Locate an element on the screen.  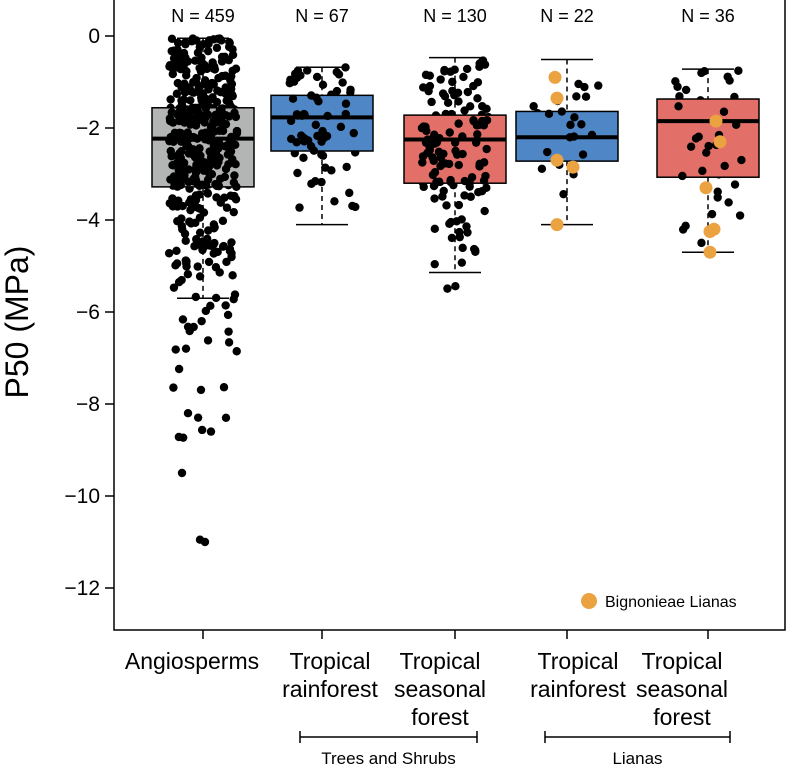
n-label: N = 459 is located at coordinates (203, 16).